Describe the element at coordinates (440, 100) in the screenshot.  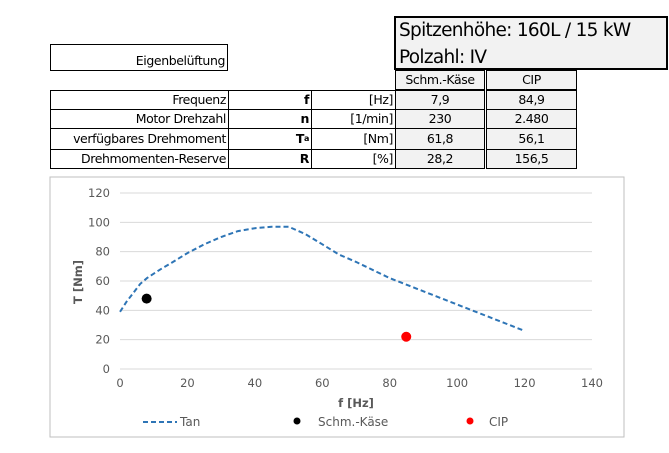
I see `row-value-cheese: 7,9` at that location.